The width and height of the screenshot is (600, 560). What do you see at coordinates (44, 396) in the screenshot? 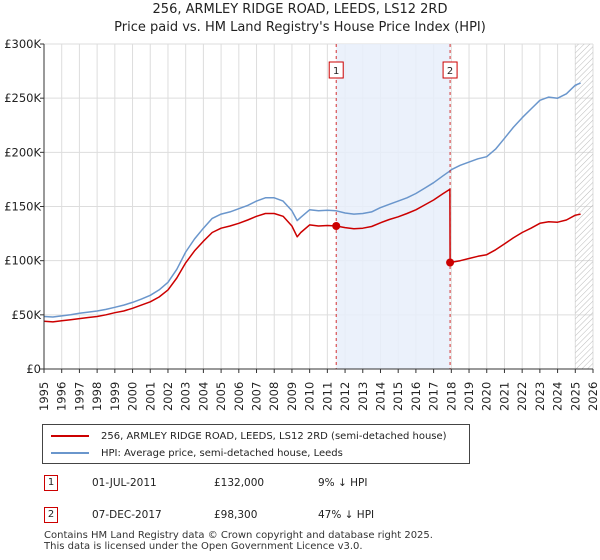
I see `x-tick-label: 1995` at bounding box center [44, 396].